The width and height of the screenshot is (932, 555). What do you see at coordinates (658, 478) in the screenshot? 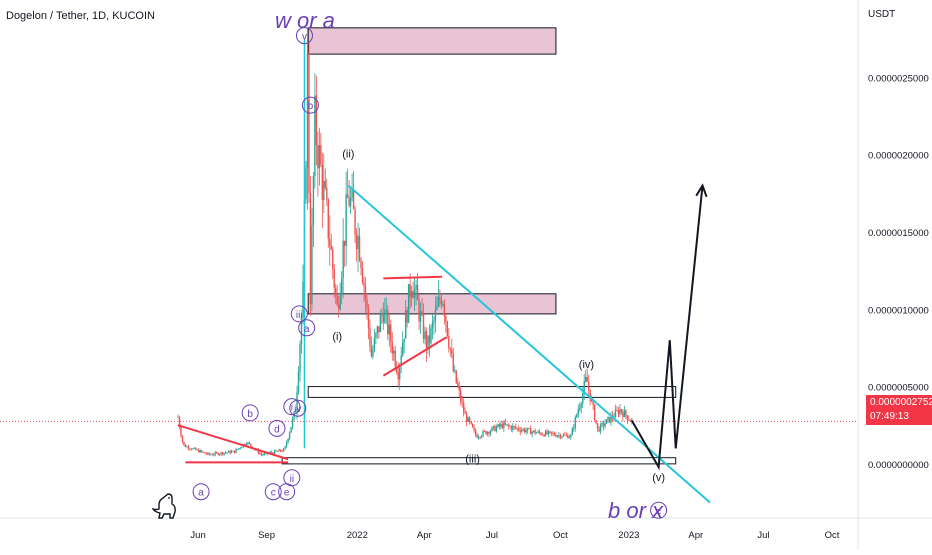
I see `wave-label-v: (v)` at bounding box center [658, 478].